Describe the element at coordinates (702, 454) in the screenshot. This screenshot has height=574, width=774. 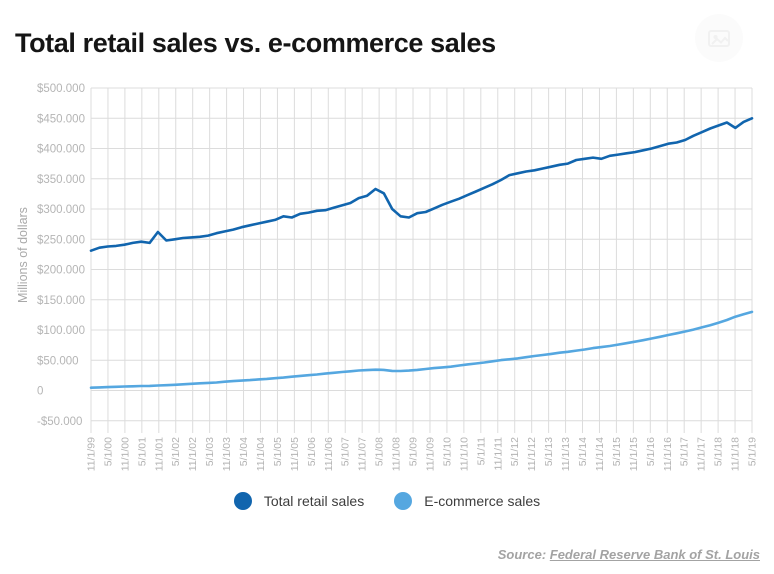
I see `x-tick-label: 11/1/17` at that location.